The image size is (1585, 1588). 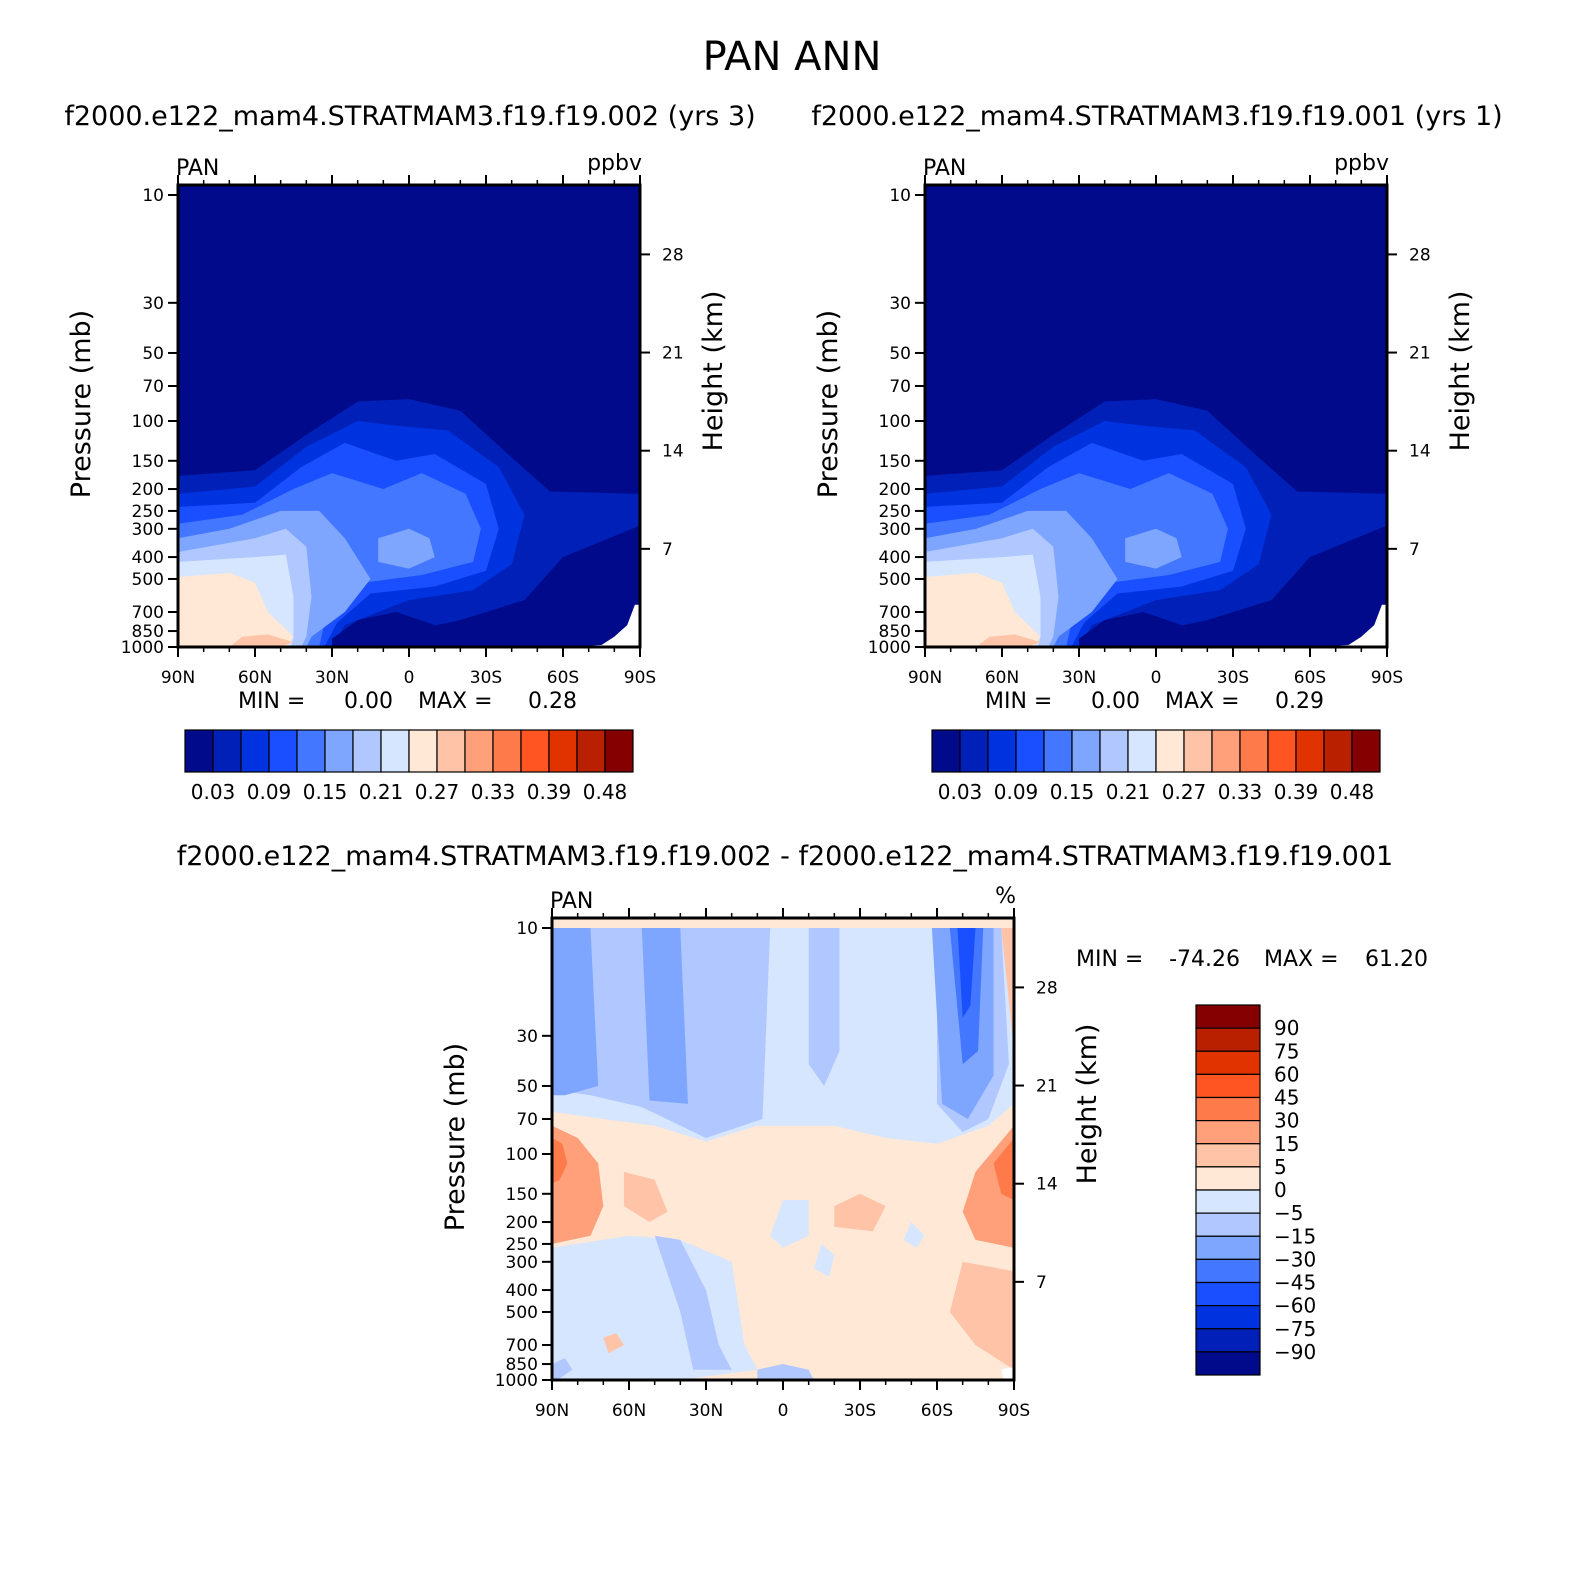 I want to click on y-tick-label: 50, so click(x=527, y=1087).